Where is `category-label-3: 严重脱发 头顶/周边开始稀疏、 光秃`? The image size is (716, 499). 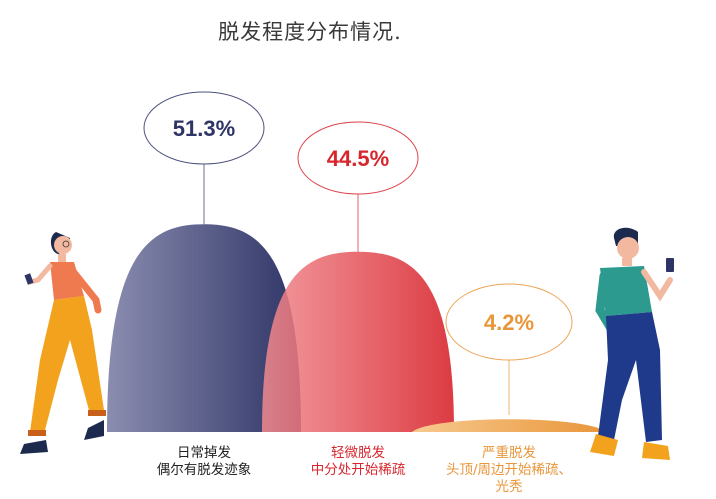
category-label-3: 严重脱发 头顶/周边开始稀疏、 光秃 is located at coordinates (509, 470).